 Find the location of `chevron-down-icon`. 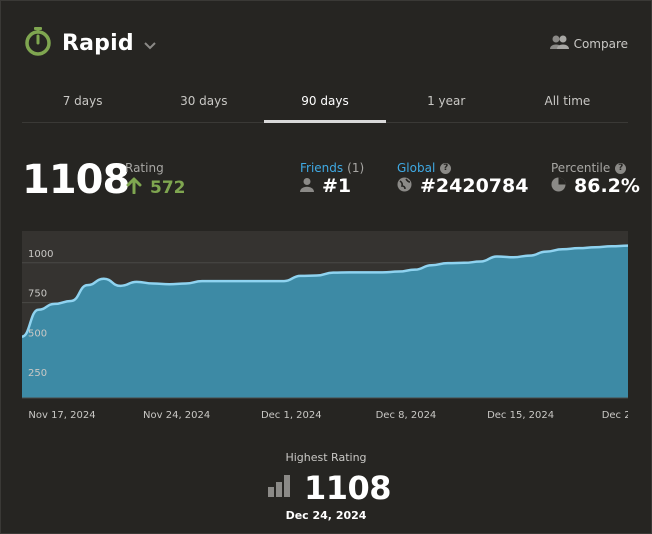

chevron-down-icon is located at coordinates (150, 44).